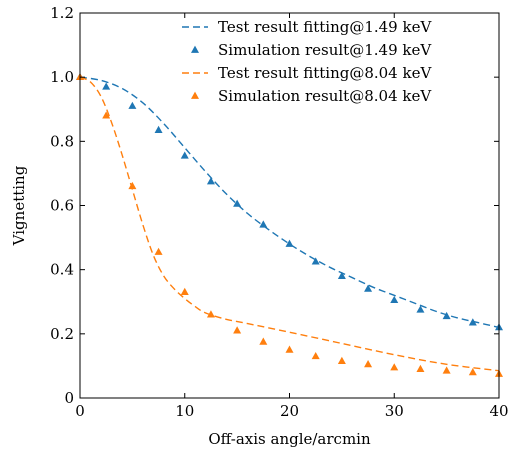 This screenshot has width=515, height=453. Describe the element at coordinates (69, 398) in the screenshot. I see `y-tick-label: 0` at that location.